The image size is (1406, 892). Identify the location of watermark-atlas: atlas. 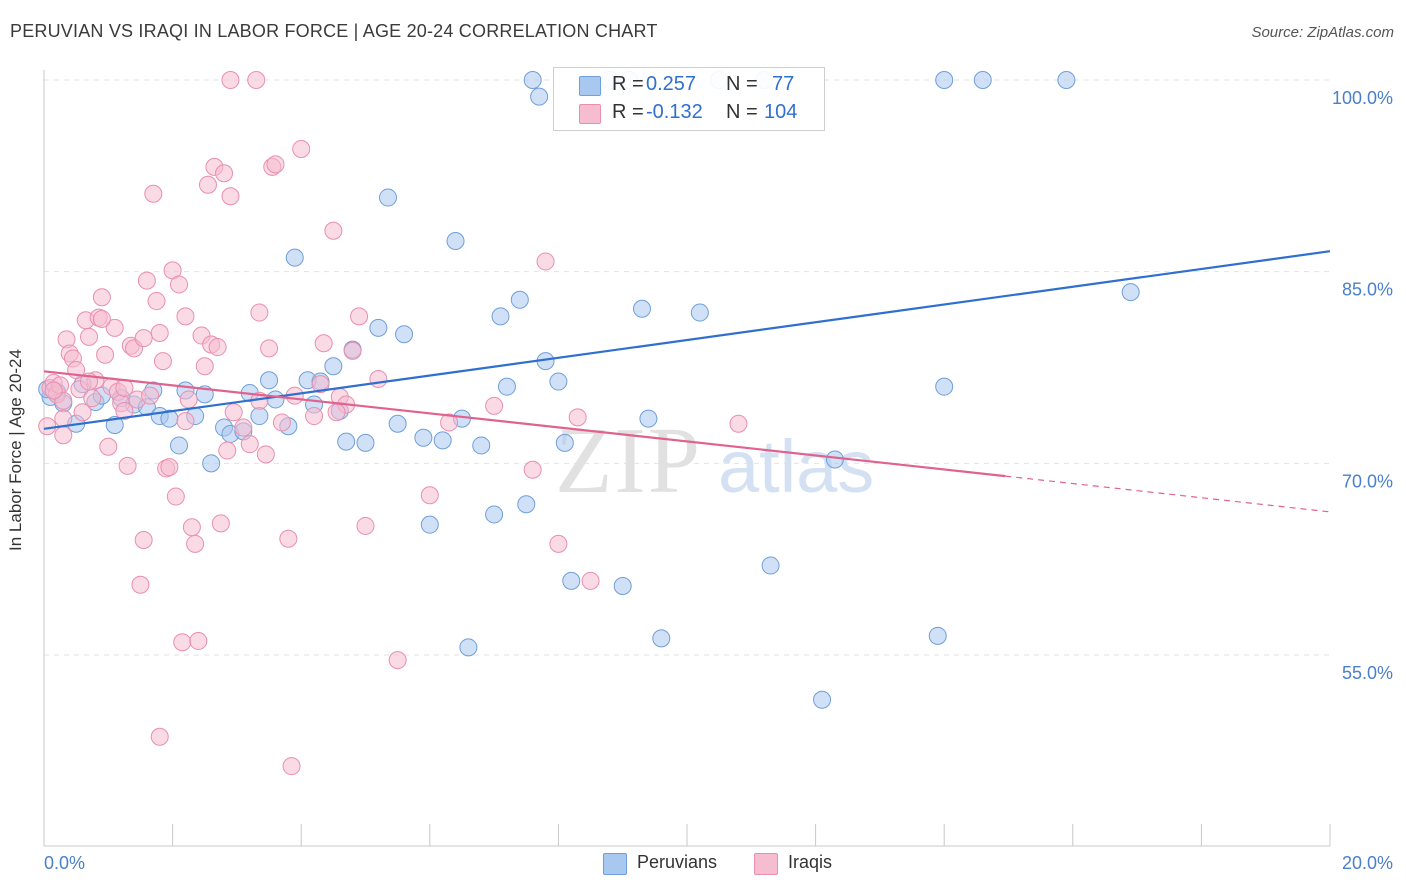
(796, 466).